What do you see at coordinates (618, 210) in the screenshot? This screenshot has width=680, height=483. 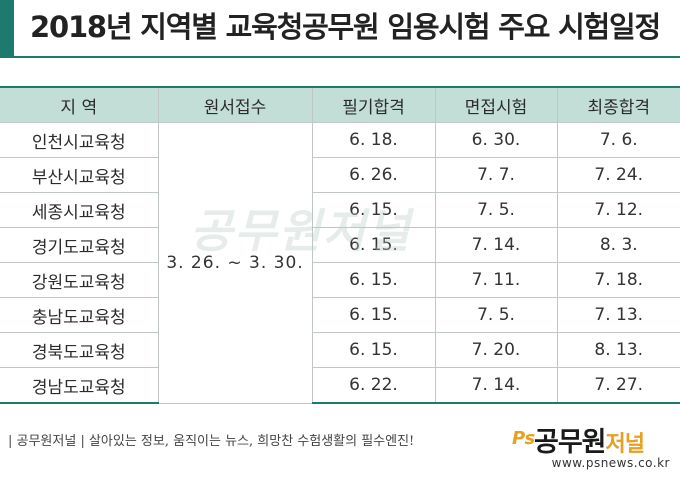 I see `cell-final-pass: 7. 12.` at bounding box center [618, 210].